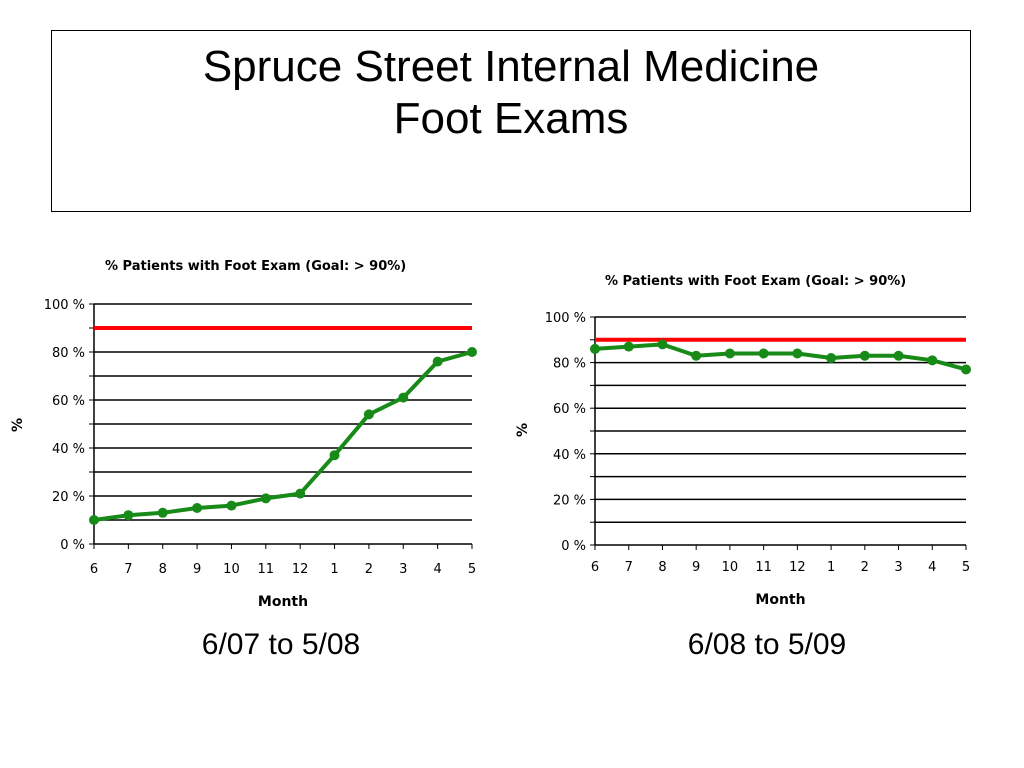 The height and width of the screenshot is (768, 1024). Describe the element at coordinates (511, 66) in the screenshot. I see `slide-title: Spruce Street Internal Medicine` at that location.